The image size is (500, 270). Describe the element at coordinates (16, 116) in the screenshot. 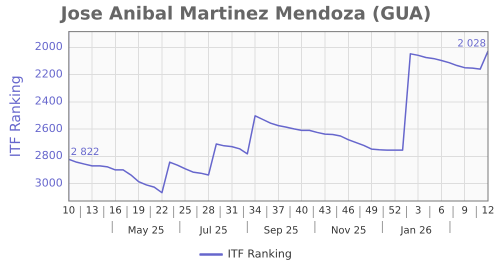

I see `y-axis-title: ITF Ranking` at that location.